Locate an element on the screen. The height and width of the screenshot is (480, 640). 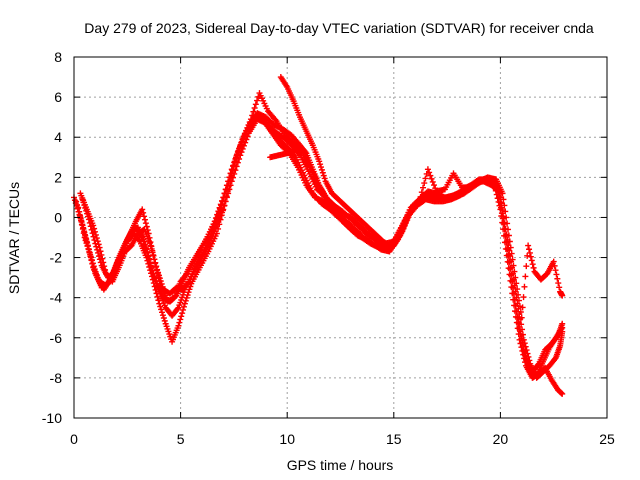
x-tick-label: 20 is located at coordinates (501, 439).